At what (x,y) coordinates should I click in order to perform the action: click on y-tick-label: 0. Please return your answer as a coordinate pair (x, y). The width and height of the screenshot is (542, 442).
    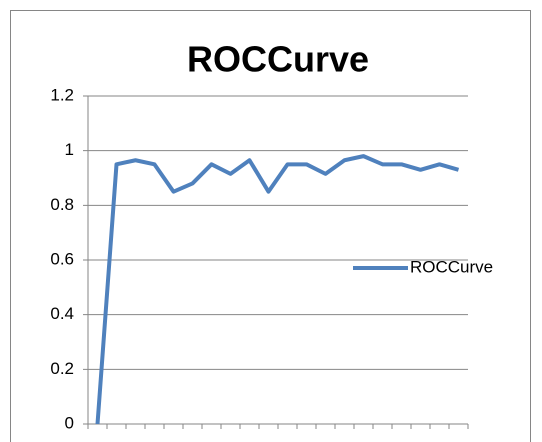
    Looking at the image, I should click on (69, 422).